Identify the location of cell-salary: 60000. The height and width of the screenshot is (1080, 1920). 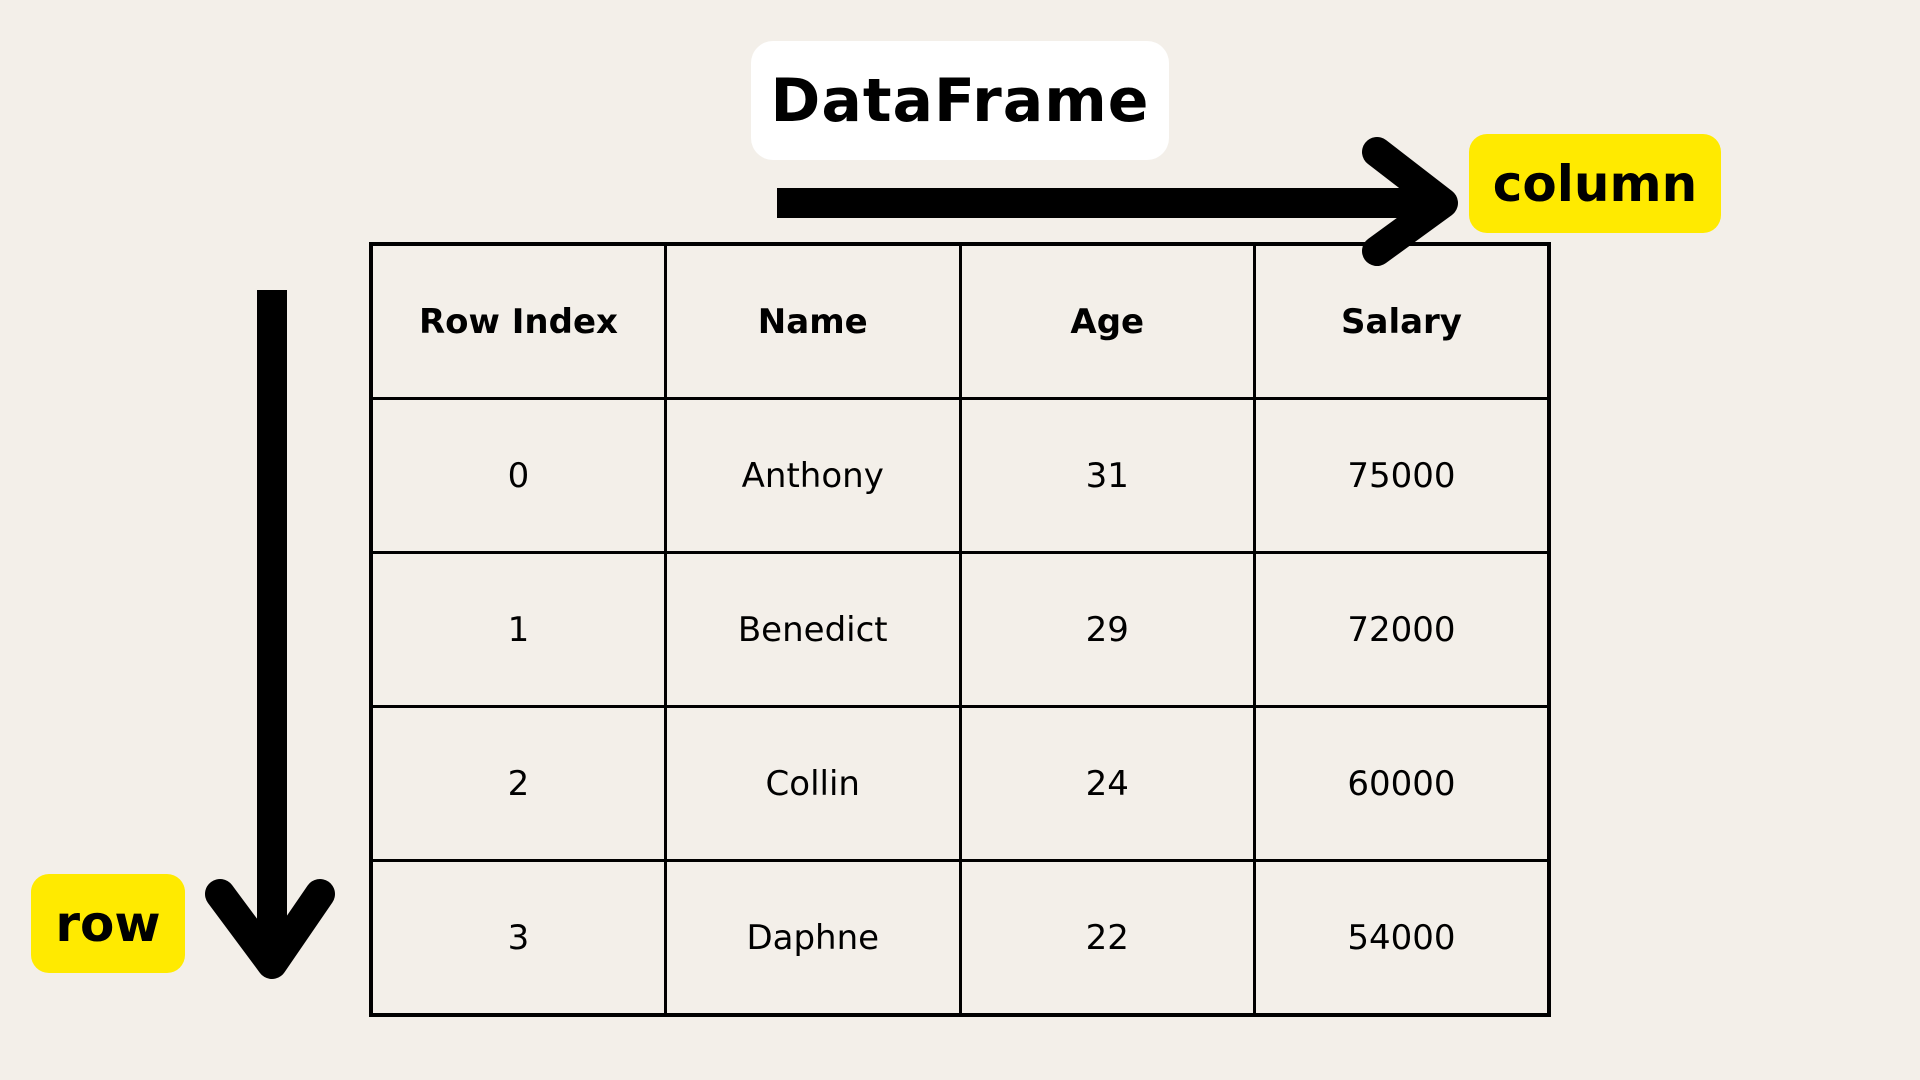
(1402, 783).